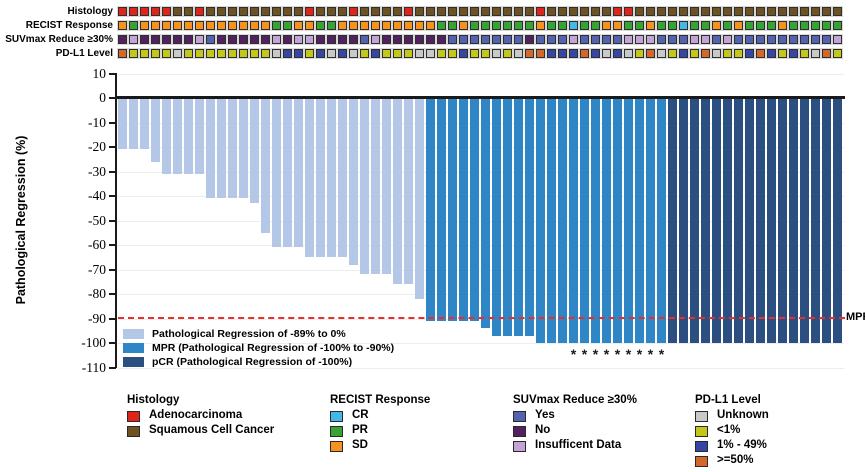  I want to click on inplot-legend-swatch, so click(133, 362).